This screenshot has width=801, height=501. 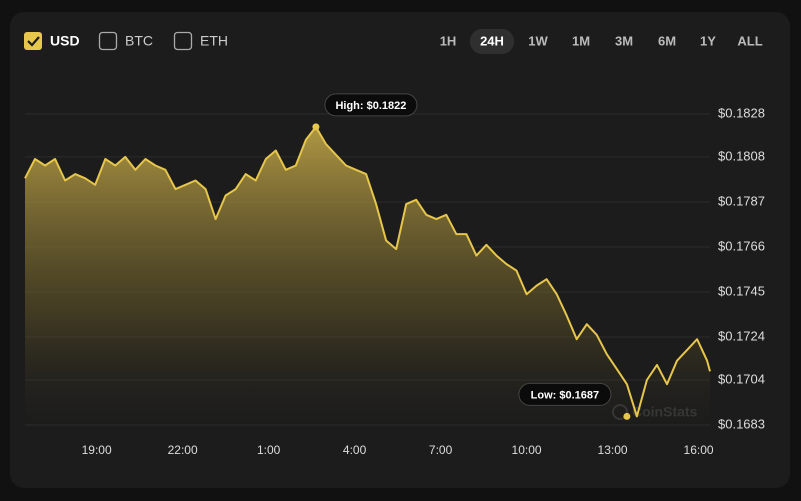 What do you see at coordinates (183, 450) in the screenshot?
I see `x-tick-label: 22:00` at bounding box center [183, 450].